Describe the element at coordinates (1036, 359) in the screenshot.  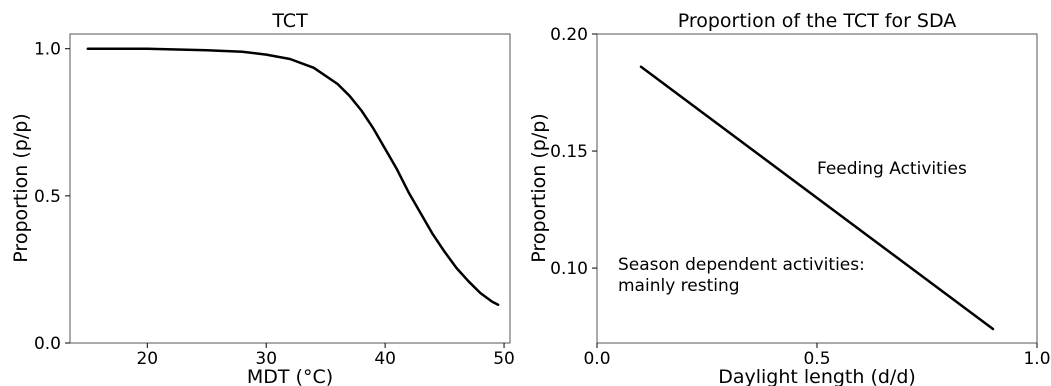
I see `right-x-tick-label: 1.0` at that location.